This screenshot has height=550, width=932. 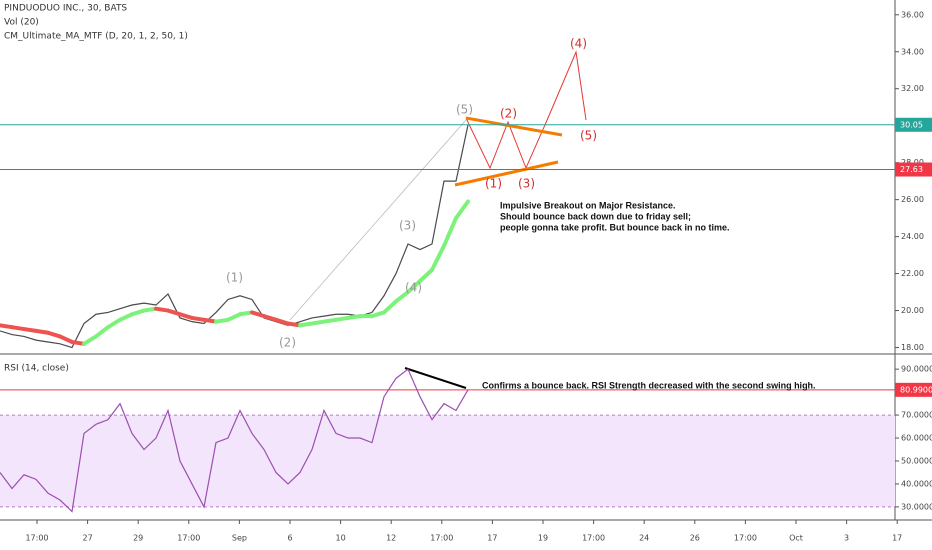 I want to click on annotation: Impulsive Breakout on Major Resistance., so click(x=588, y=205).